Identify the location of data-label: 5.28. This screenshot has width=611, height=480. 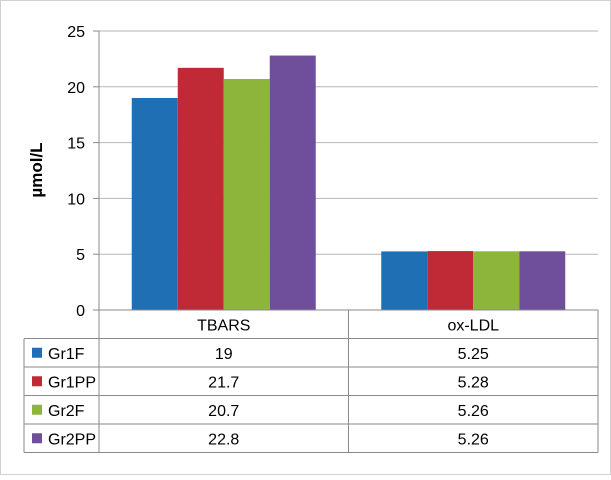
(473, 382).